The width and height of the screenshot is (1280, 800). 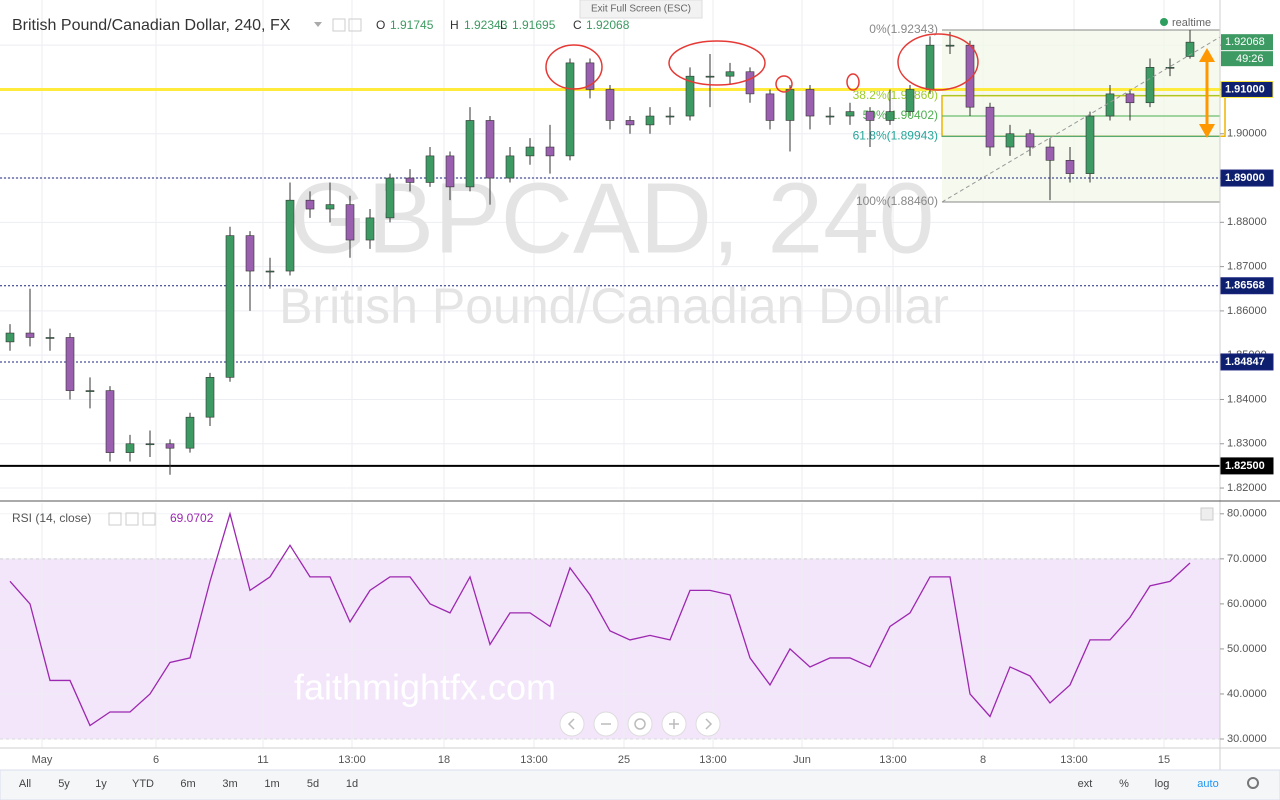 I want to click on option-button: ext, so click(x=1085, y=784).